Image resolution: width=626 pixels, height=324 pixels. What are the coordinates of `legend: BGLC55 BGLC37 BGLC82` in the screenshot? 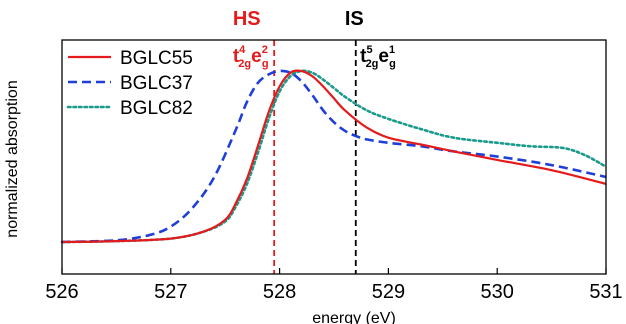 It's located at (129, 83).